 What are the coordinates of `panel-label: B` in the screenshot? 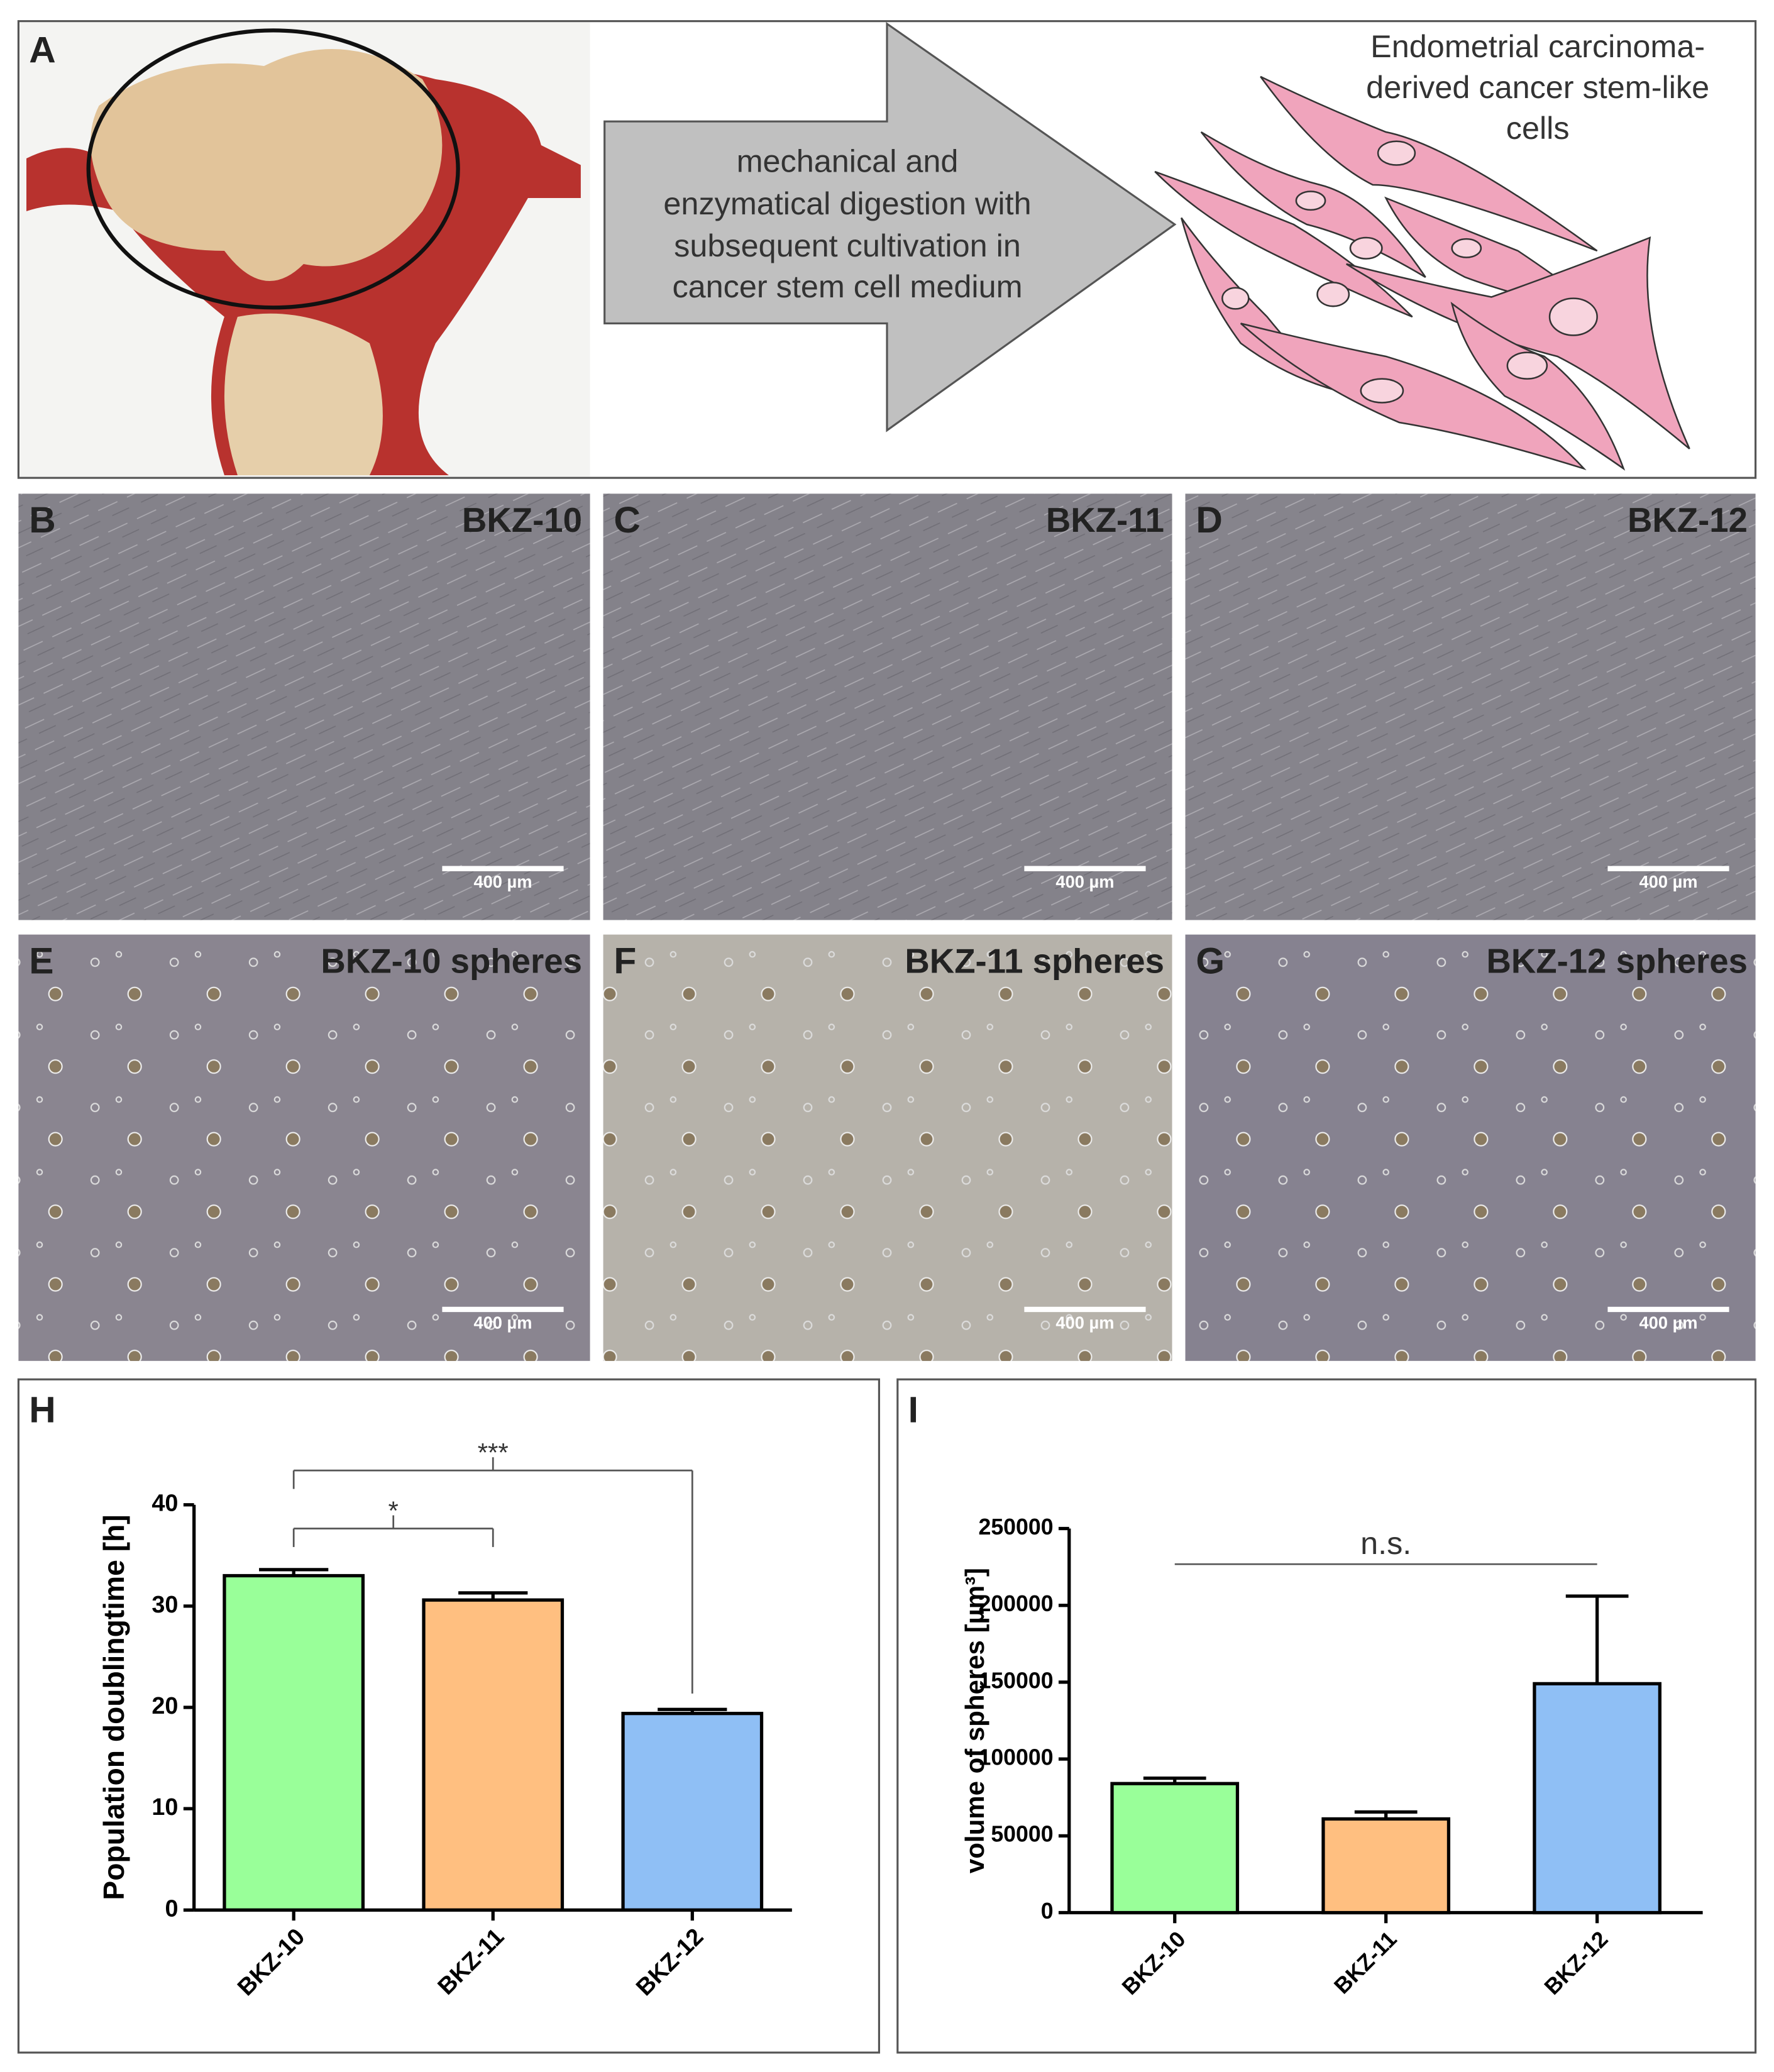 It's located at (42, 520).